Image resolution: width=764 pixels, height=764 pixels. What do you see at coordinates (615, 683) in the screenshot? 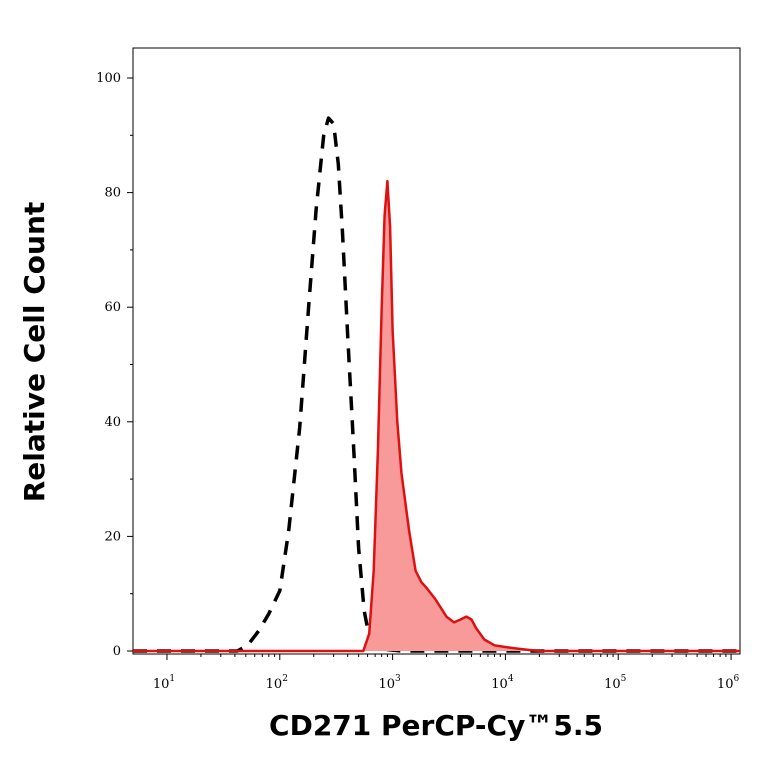
I see `x-tick-label: 10⁵` at bounding box center [615, 683].